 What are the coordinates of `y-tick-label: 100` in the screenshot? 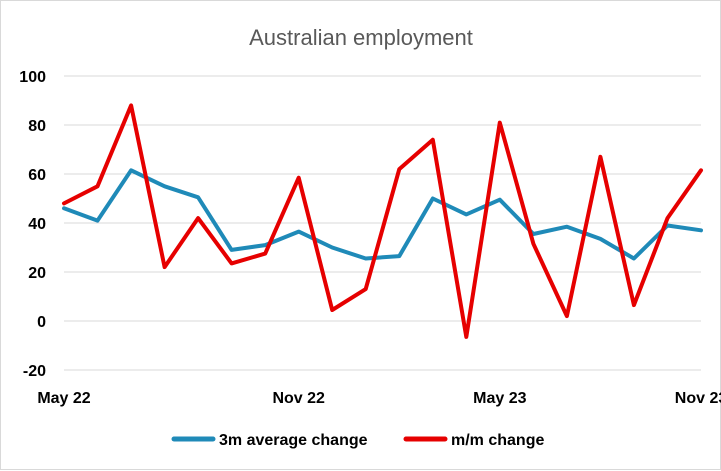 It's located at (32, 77).